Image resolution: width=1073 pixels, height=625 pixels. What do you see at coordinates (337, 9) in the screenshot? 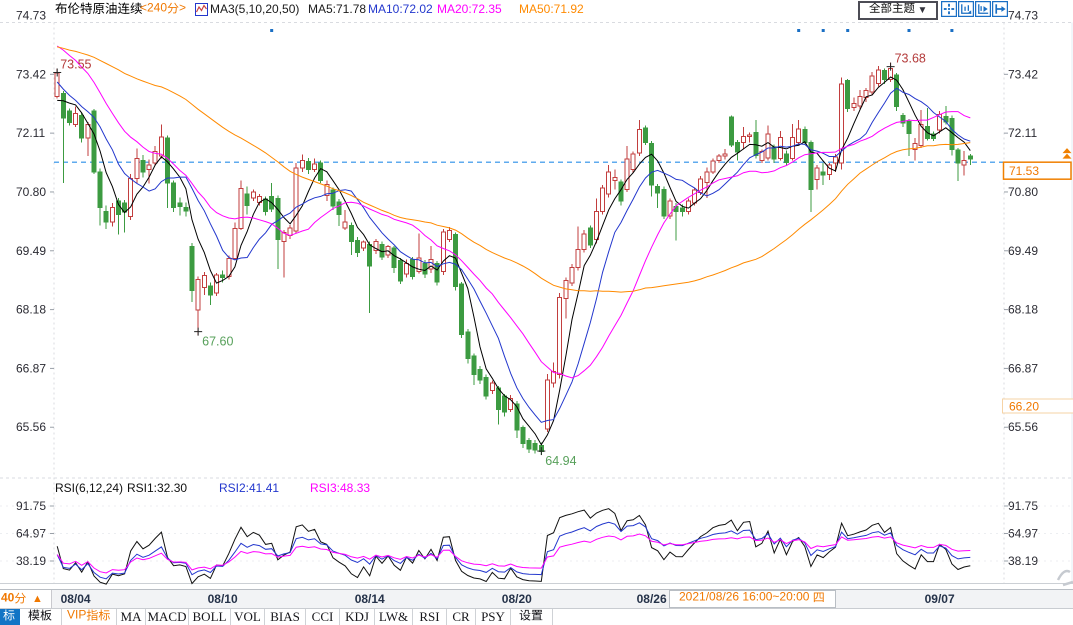
I see `ma-value-ma5: MA5:71.78` at bounding box center [337, 9].